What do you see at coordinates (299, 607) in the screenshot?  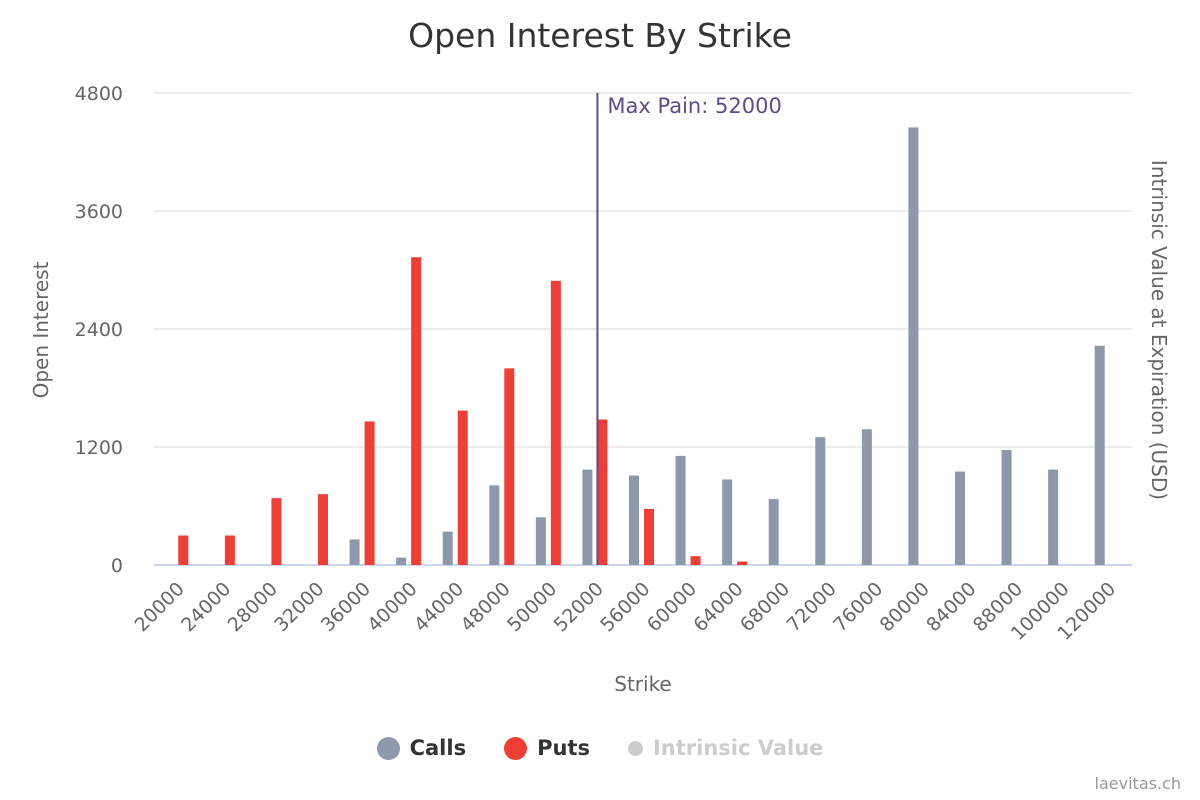 I see `x-tick-label: 32000` at bounding box center [299, 607].